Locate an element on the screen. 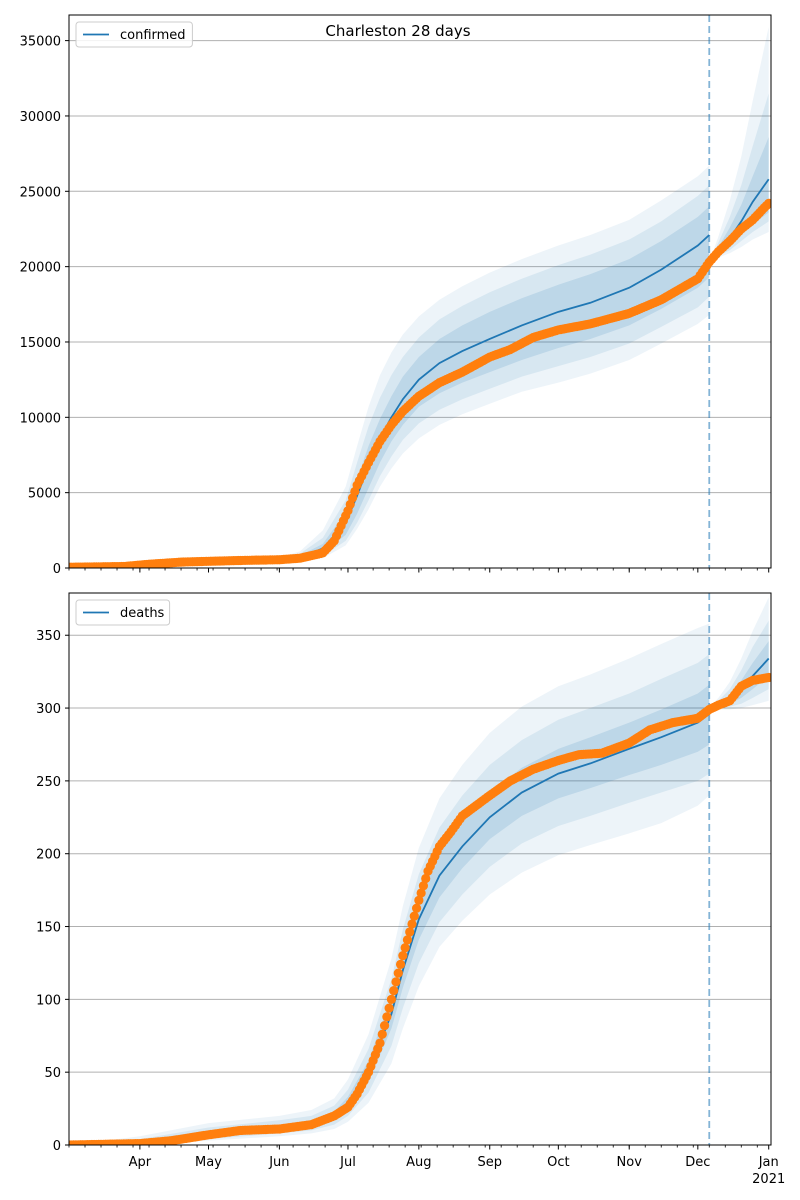 The height and width of the screenshot is (1200, 800). y-tick-label: 30000 is located at coordinates (40, 117).